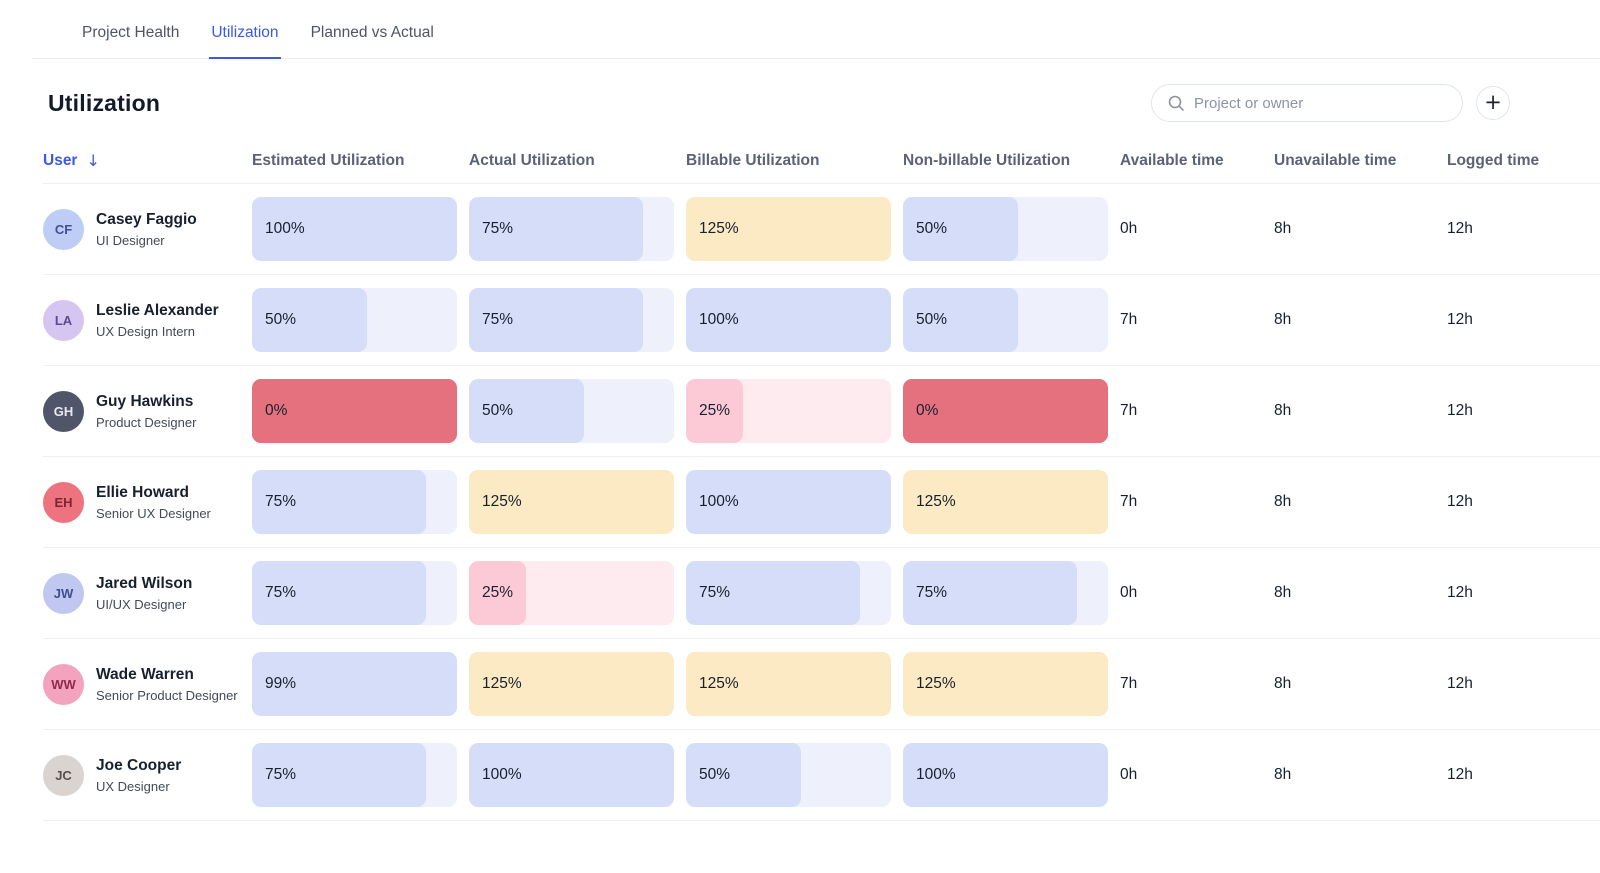 This screenshot has height=873, width=1600. I want to click on table-row: JC Joe Cooper UX Designer 75% 100% 50%, so click(821, 775).